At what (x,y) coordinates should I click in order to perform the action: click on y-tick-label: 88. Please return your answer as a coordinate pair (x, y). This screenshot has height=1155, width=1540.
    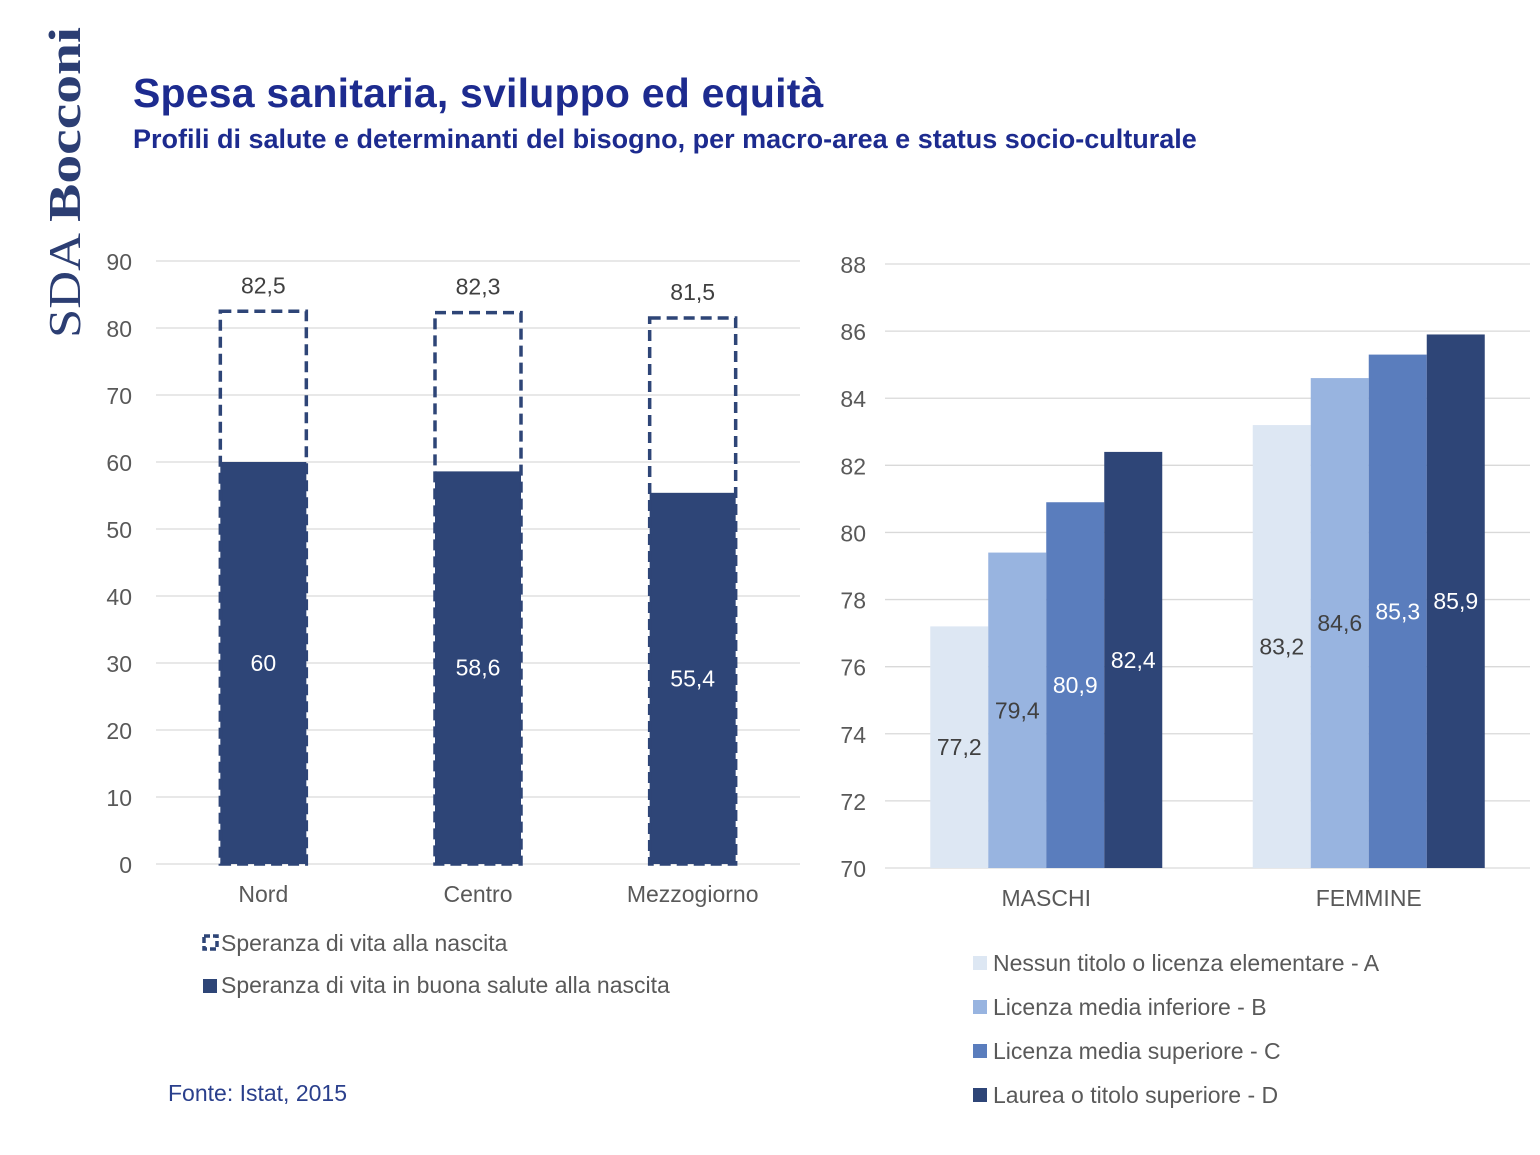
    Looking at the image, I should click on (853, 265).